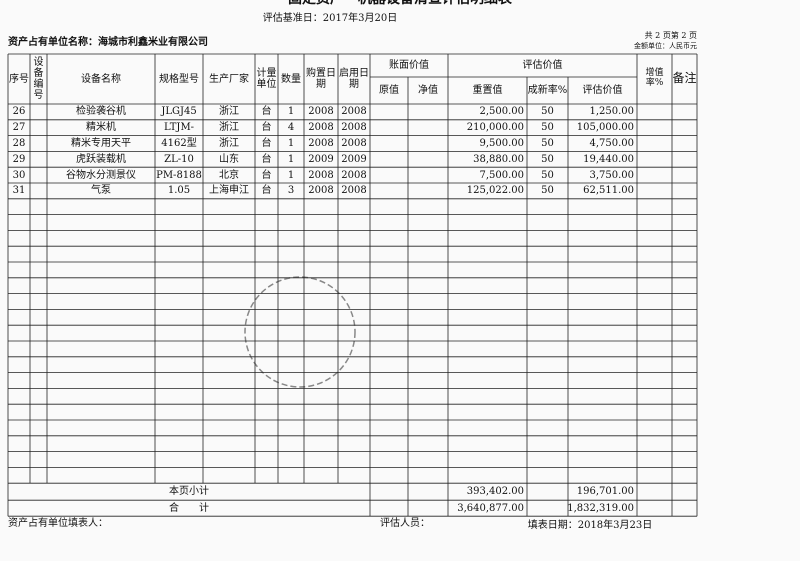  Describe the element at coordinates (602, 90) in the screenshot. I see `sub-header: 评估价值` at that location.